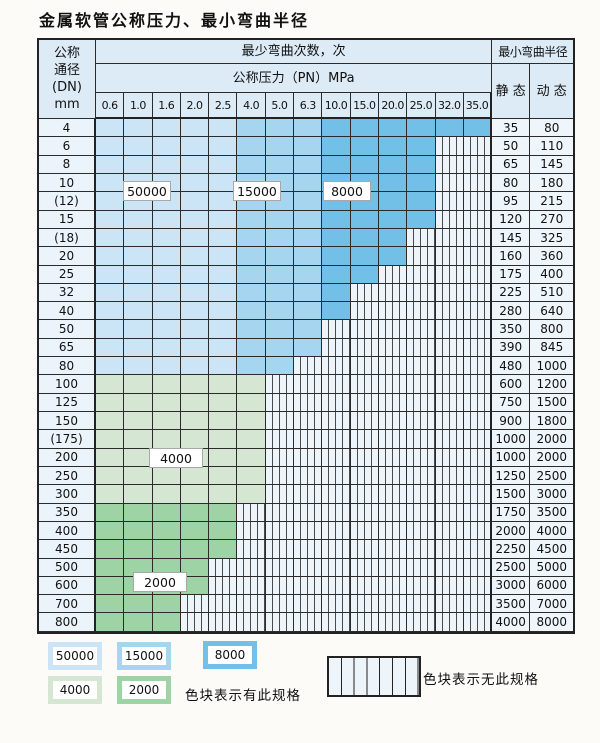  What do you see at coordinates (511, 622) in the screenshot?
I see `static-value-cell: 4000` at bounding box center [511, 622].